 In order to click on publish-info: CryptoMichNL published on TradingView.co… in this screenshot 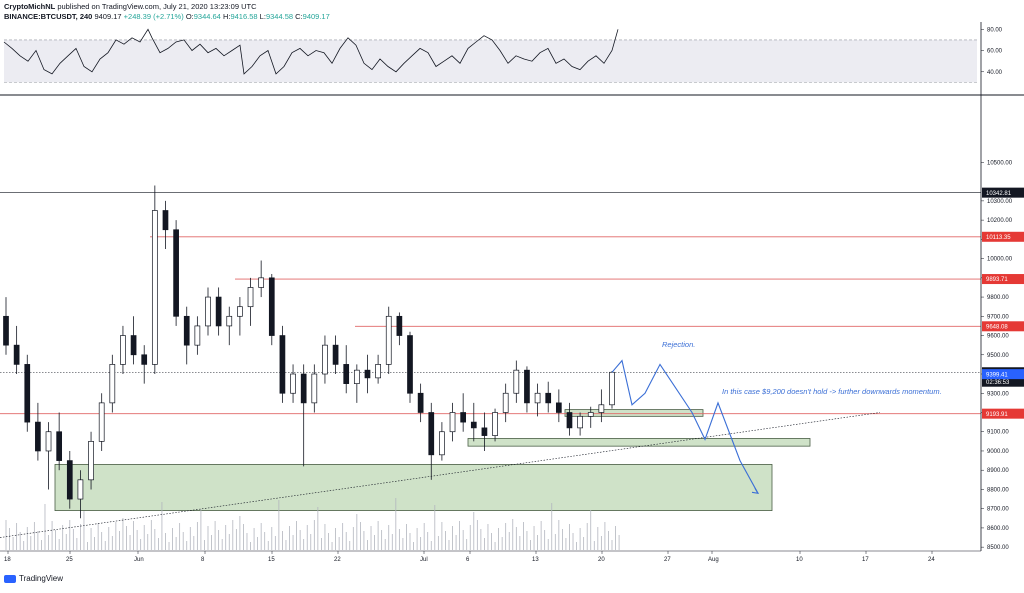, I will do `click(130, 6)`.